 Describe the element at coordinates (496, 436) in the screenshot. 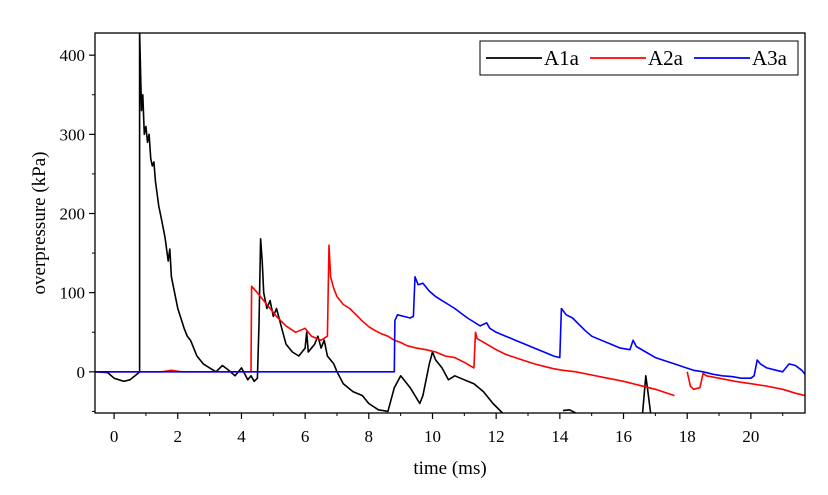

I see `x-tick-label-12: 12` at that location.